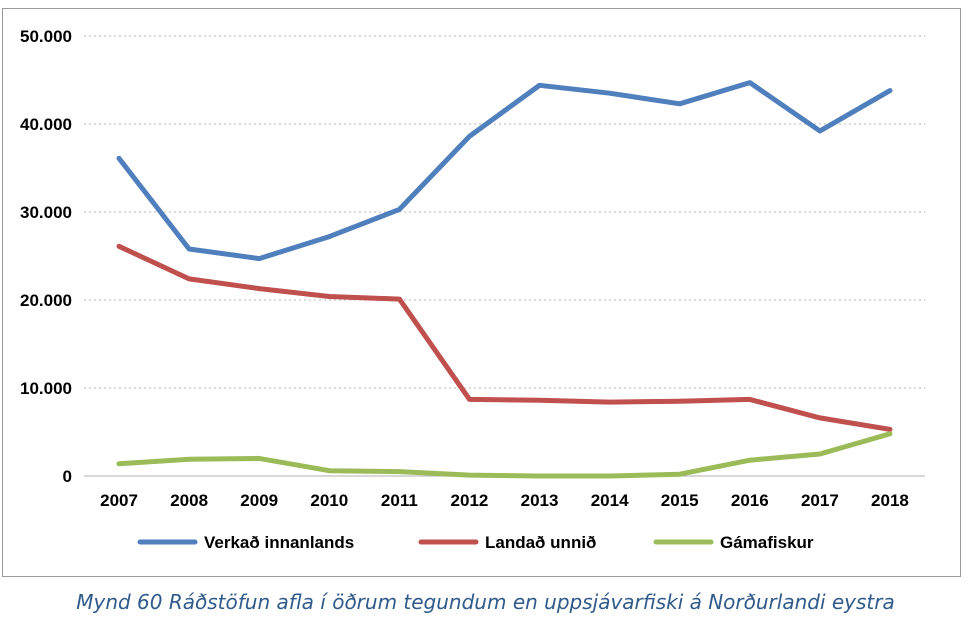 The height and width of the screenshot is (627, 971). Describe the element at coordinates (279, 542) in the screenshot. I see `legend-label: Verkað innanlands` at that location.